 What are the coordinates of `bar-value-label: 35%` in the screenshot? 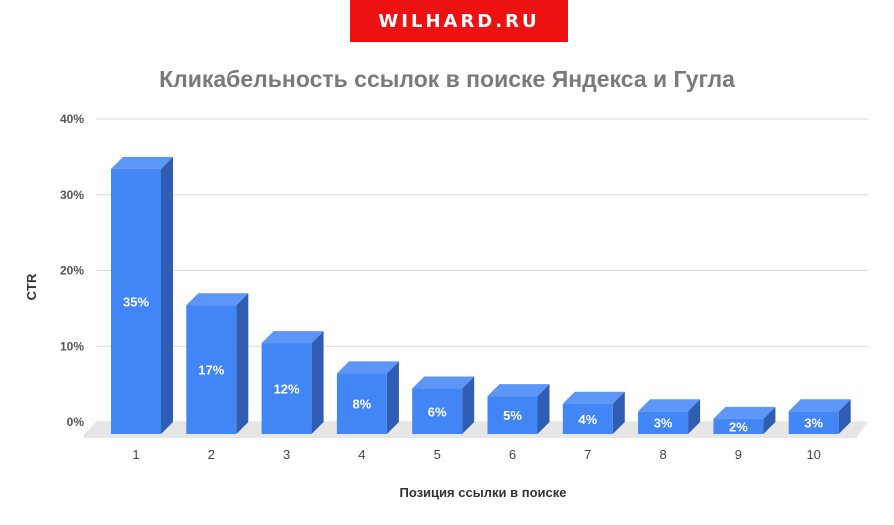 It's located at (136, 301).